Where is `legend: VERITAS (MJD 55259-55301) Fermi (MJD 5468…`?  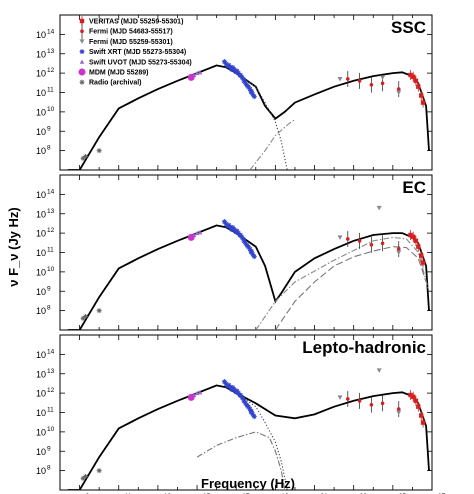
legend: VERITAS (MJD 55259-55301) Fermi (MJD 5468… is located at coordinates (135, 51).